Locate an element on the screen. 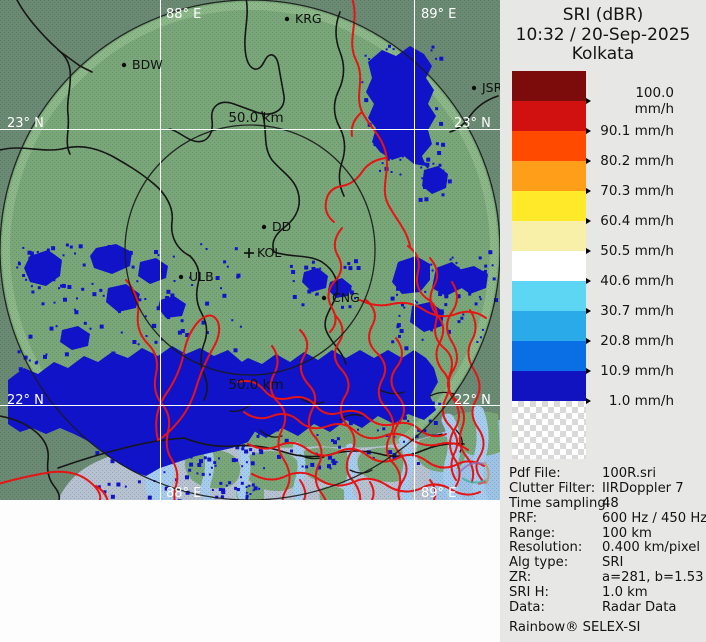  place-label: CNG is located at coordinates (346, 297).